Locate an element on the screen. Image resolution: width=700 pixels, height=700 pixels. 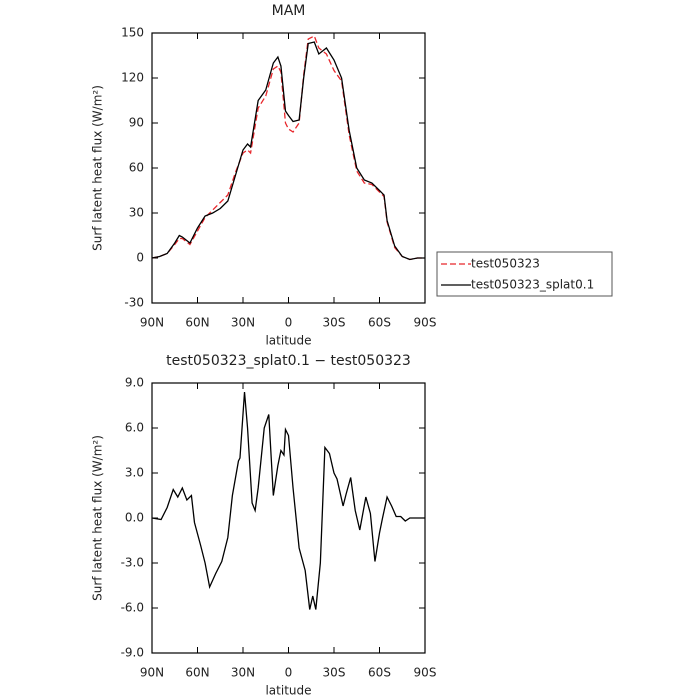
y-tick-label: 6.0 is located at coordinates (134, 428).